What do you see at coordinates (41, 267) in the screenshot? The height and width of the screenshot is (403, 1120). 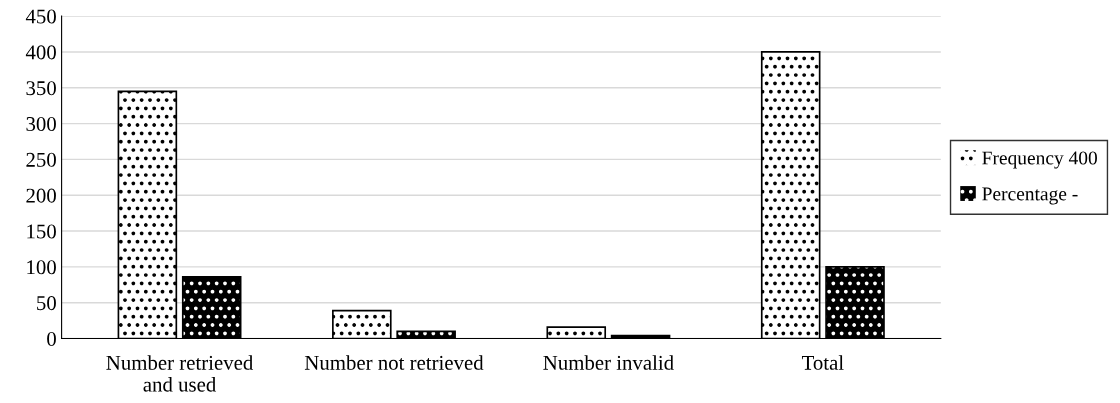 I see `y-tick-label: 100` at bounding box center [41, 267].